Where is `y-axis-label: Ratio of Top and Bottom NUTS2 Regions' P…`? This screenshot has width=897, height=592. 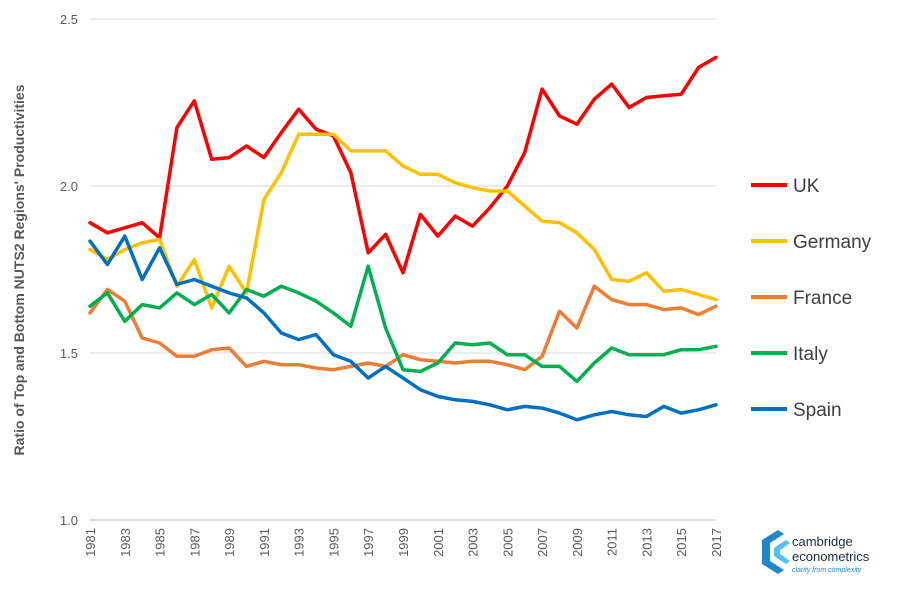
y-axis-label: Ratio of Top and Bottom NUTS2 Regions' P… is located at coordinates (19, 269).